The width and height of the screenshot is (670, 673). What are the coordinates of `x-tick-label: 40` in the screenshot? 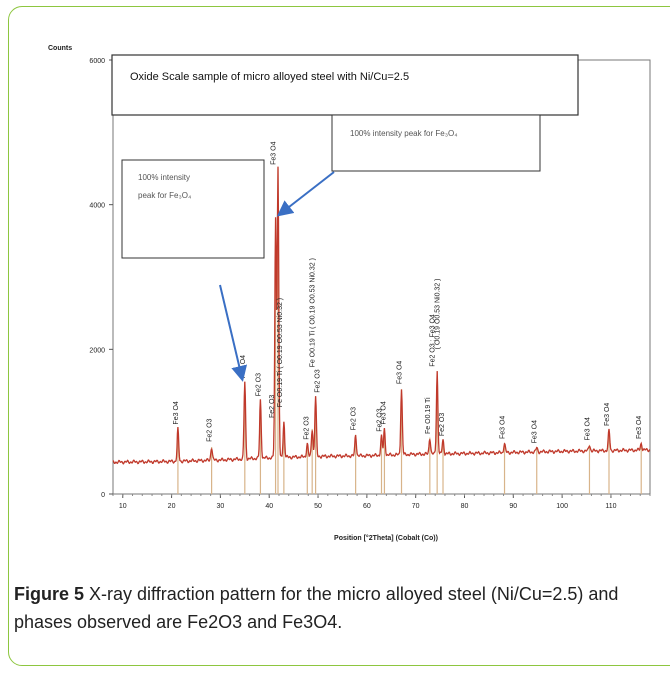 It's located at (269, 506).